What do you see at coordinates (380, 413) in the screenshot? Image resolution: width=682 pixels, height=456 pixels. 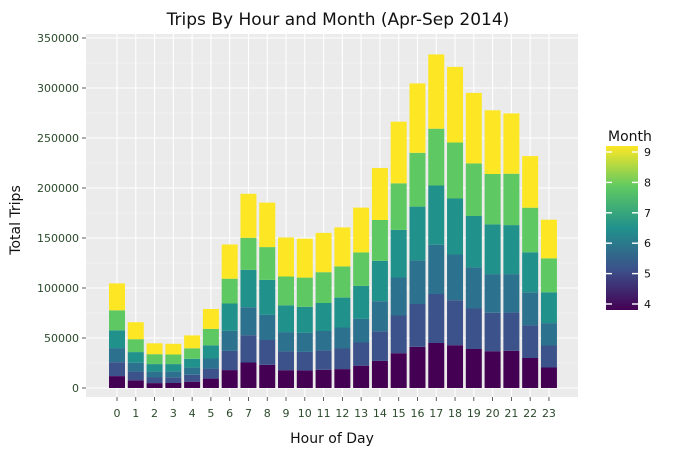 I see `x-tick-label: 14` at bounding box center [380, 413].